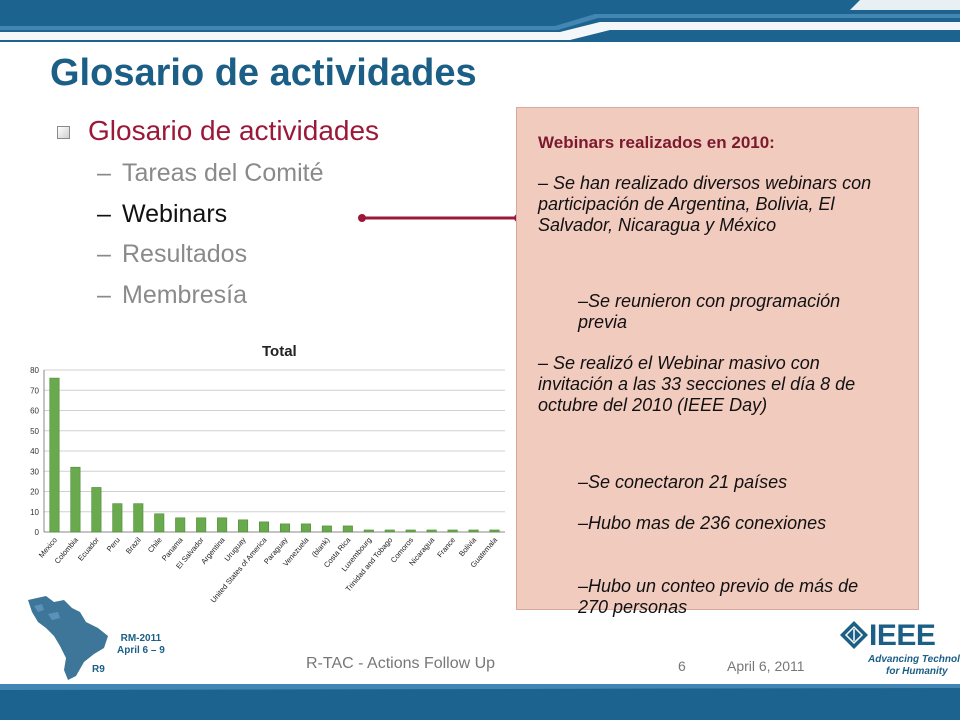 The image size is (960, 720). What do you see at coordinates (34, 492) in the screenshot?
I see `y-tick-label: 20` at bounding box center [34, 492].